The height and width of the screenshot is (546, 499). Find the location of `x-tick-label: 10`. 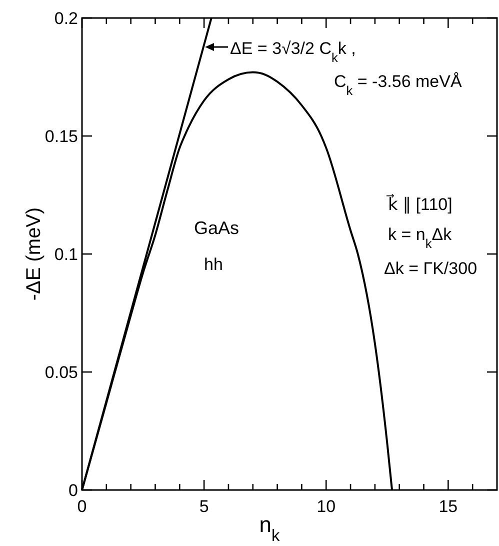

x-tick-label: 10 is located at coordinates (326, 506).